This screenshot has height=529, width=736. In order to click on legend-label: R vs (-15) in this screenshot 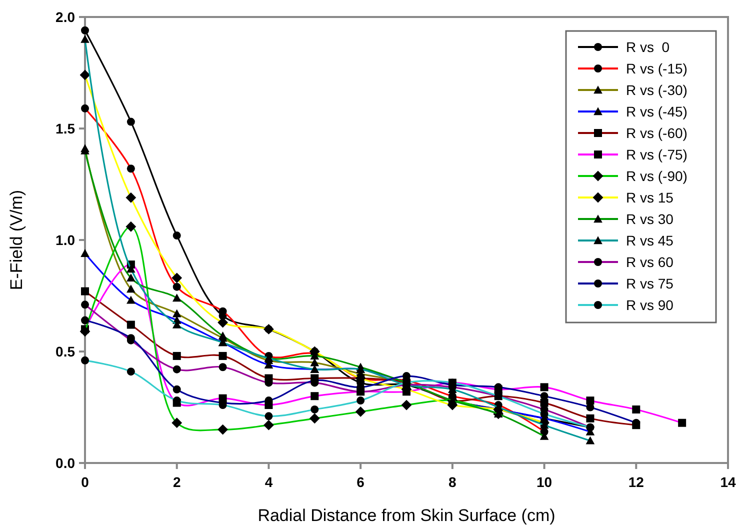, I will do `click(657, 68)`.